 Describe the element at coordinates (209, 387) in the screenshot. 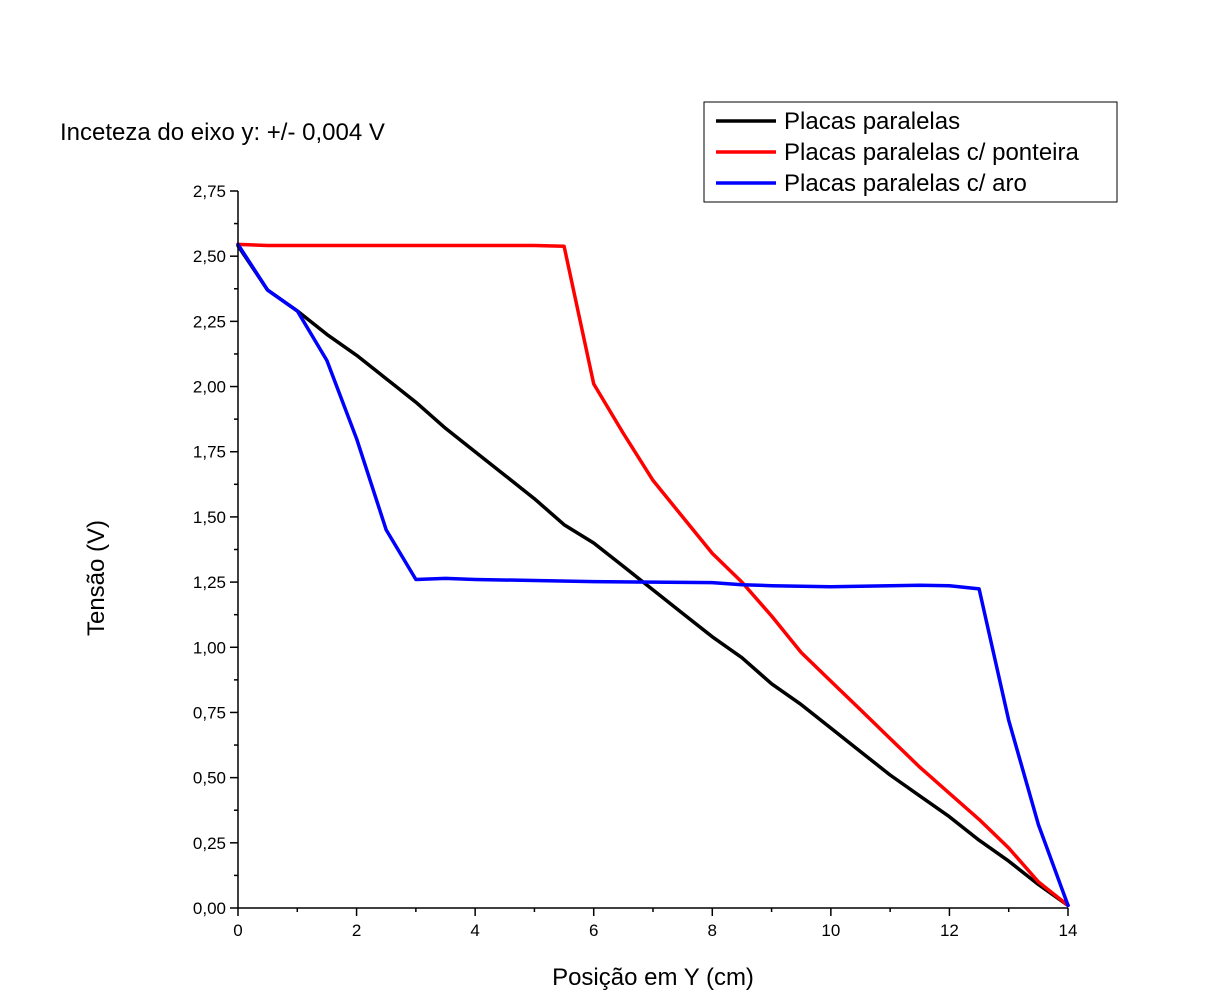

I see `y-tick-label: 2,00` at that location.